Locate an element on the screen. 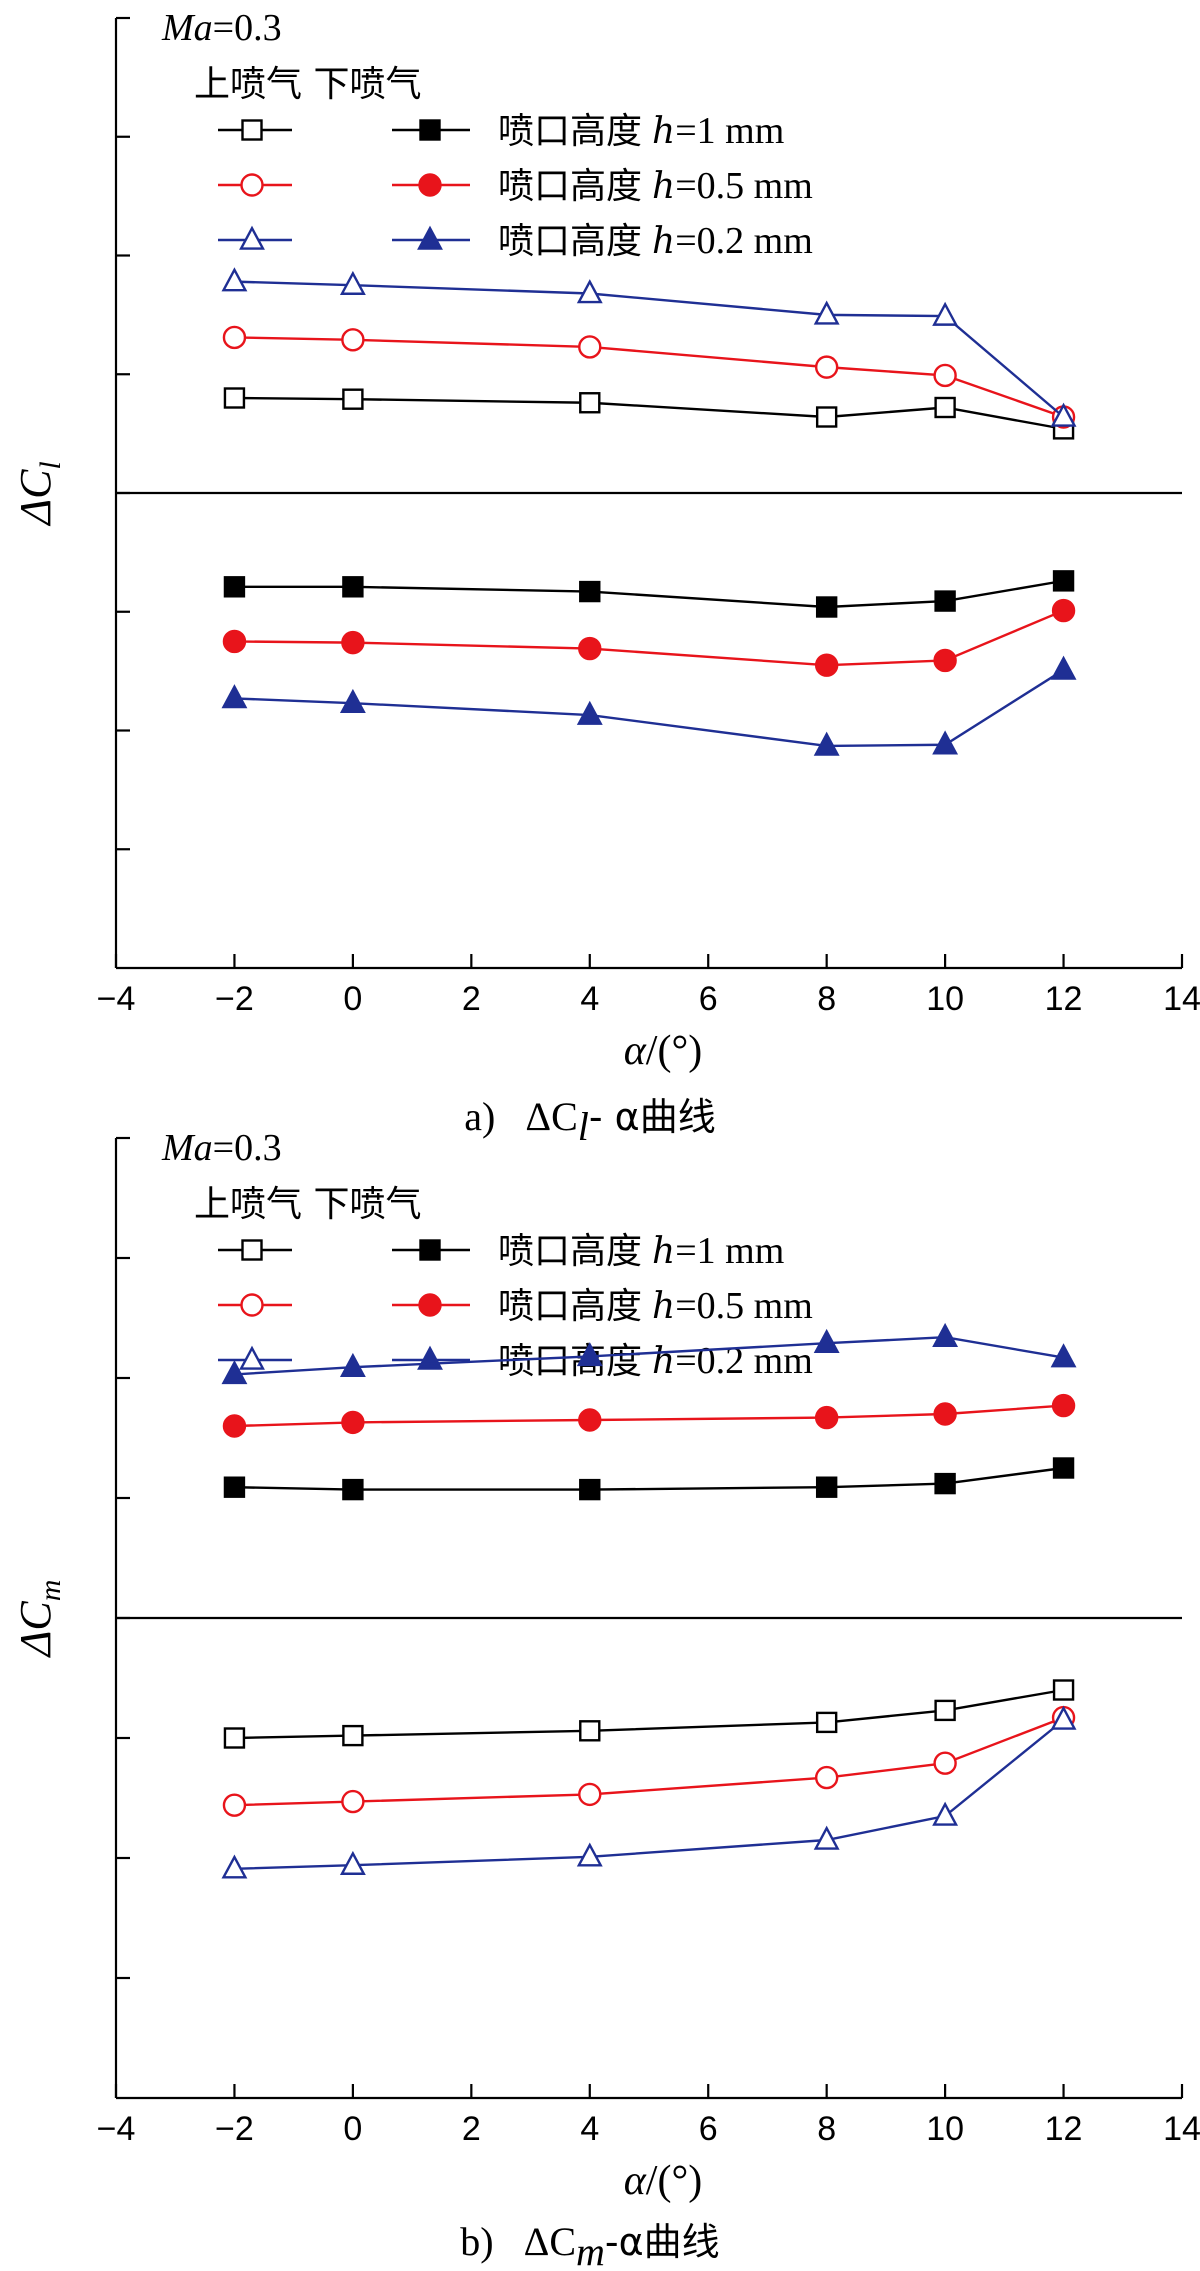  x-tick-label: 8 is located at coordinates (826, 999).